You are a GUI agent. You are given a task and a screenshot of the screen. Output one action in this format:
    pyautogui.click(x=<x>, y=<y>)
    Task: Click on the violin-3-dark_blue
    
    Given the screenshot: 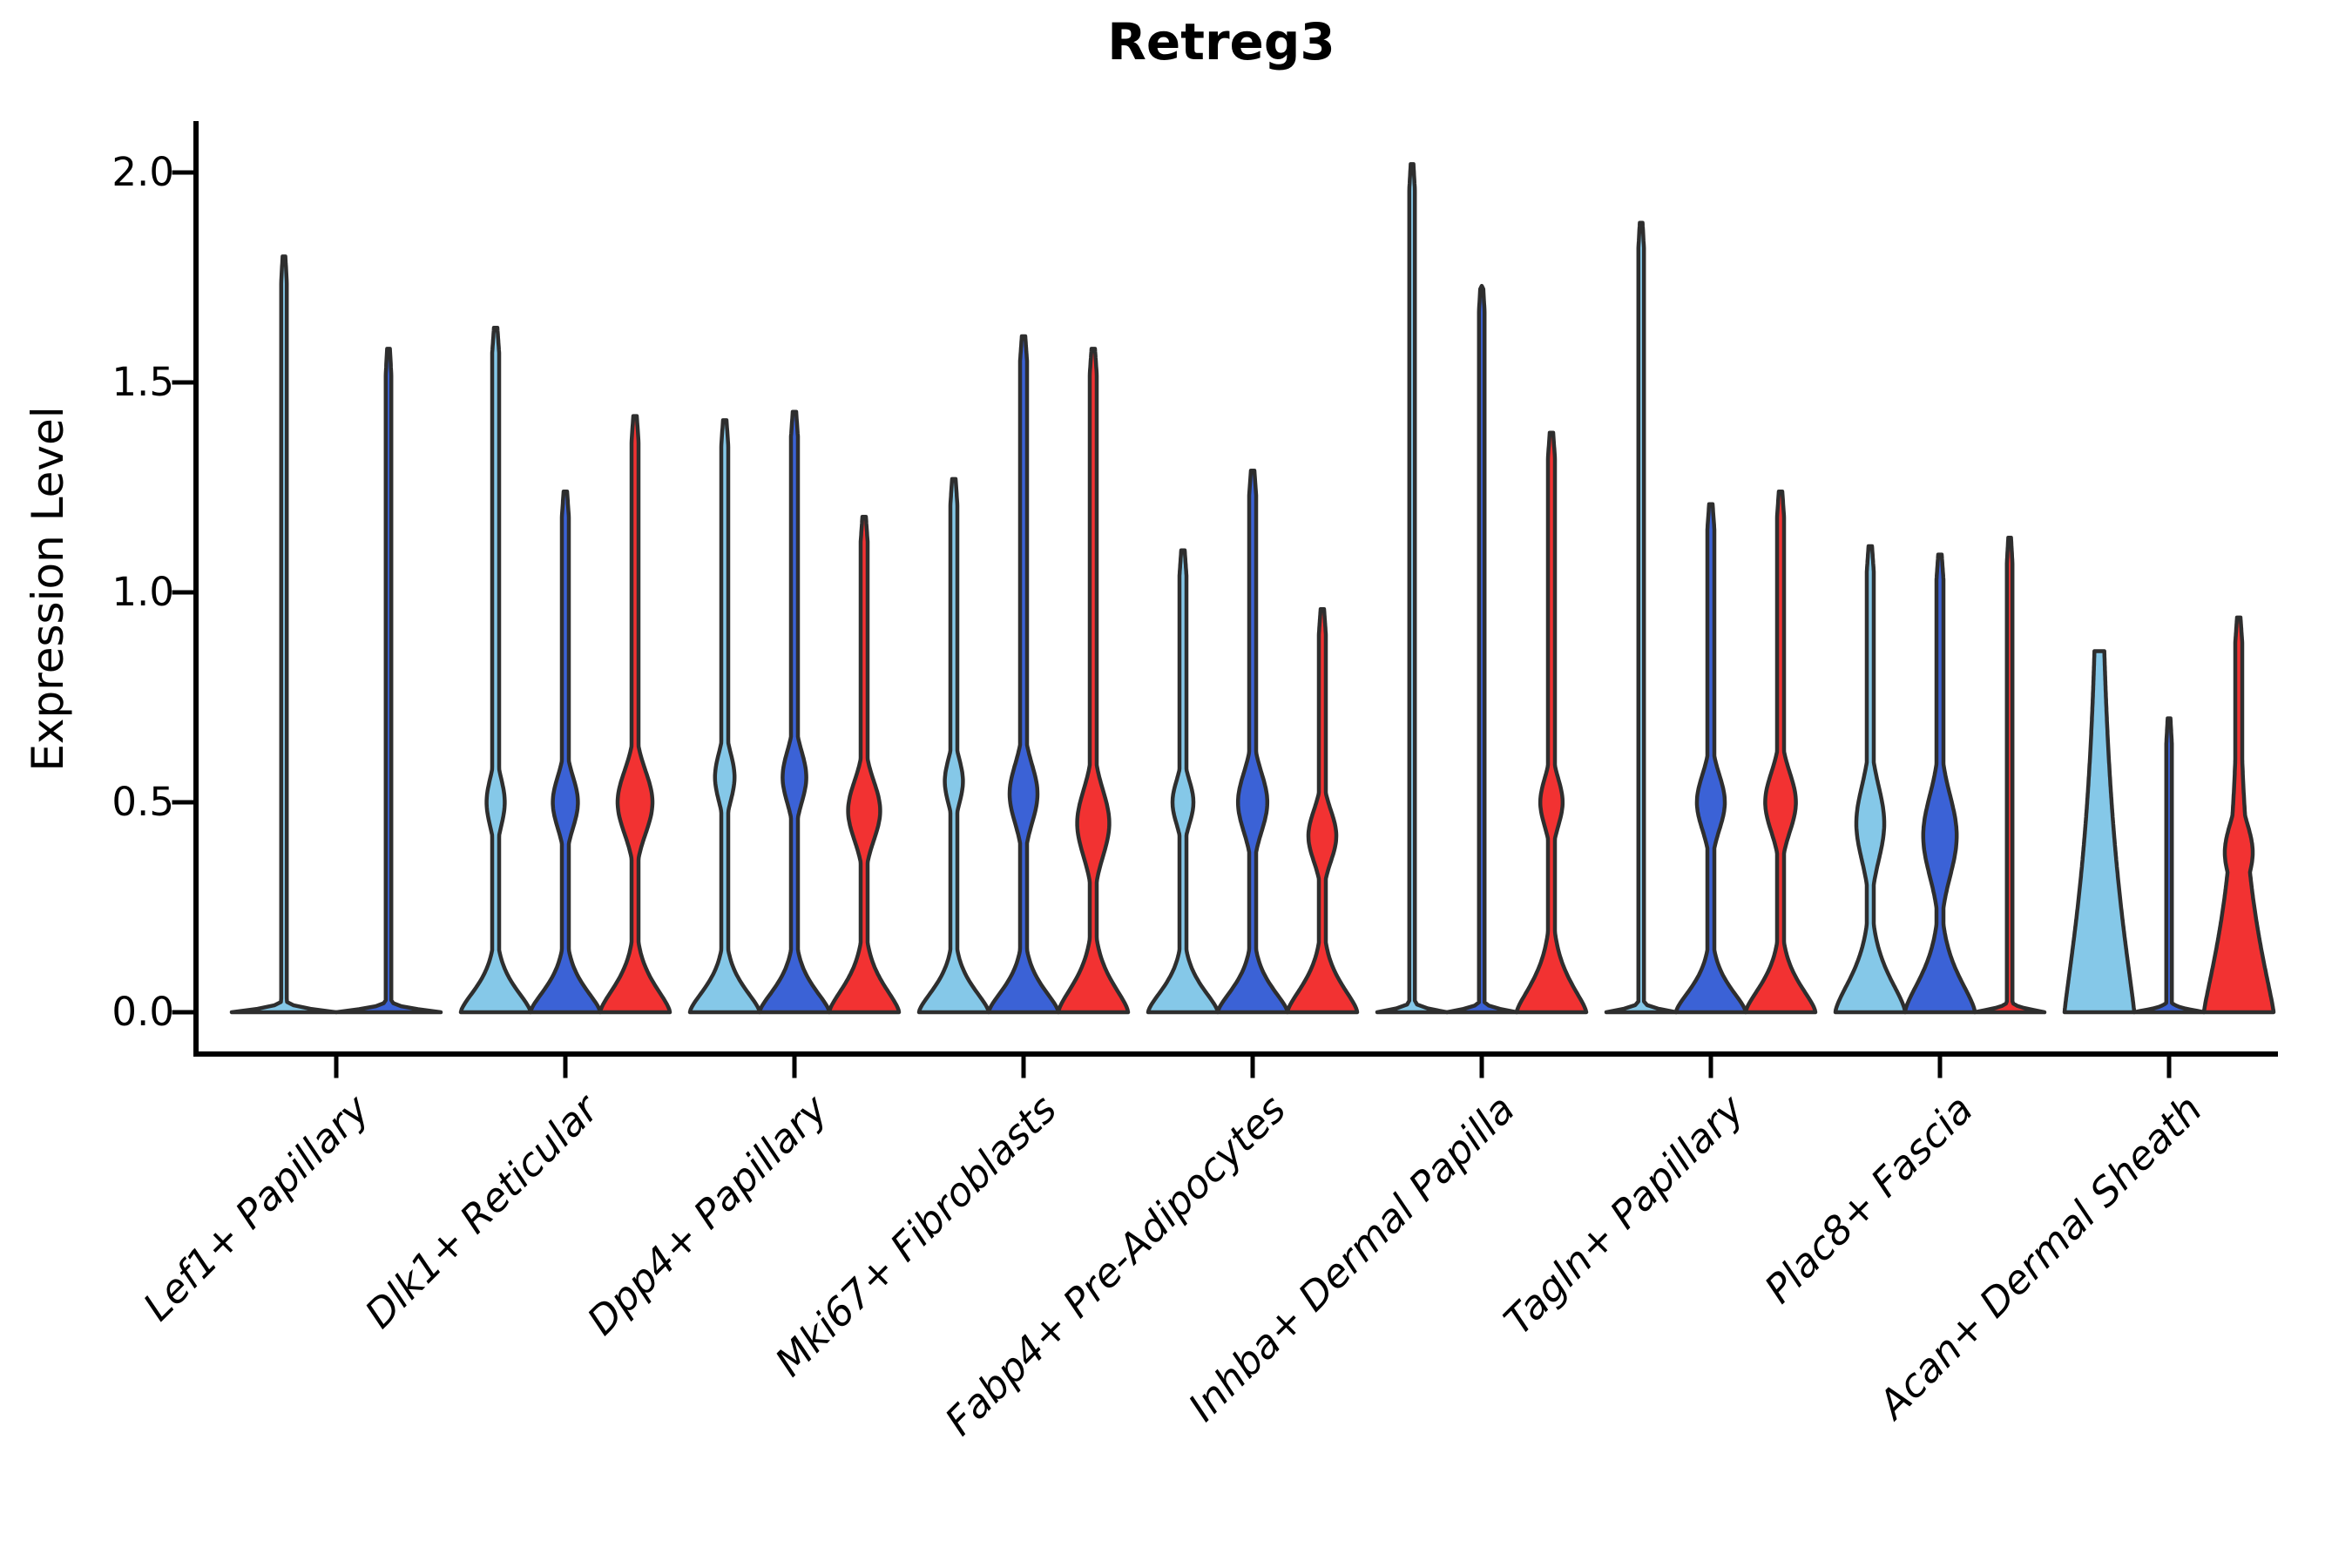 What is the action you would take?
    pyautogui.click(x=795, y=712)
    